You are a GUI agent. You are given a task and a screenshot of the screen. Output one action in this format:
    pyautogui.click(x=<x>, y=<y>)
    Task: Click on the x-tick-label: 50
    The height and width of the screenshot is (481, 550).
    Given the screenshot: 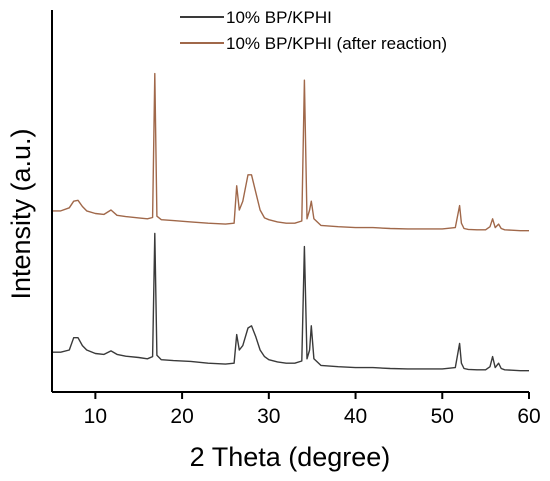 What is the action you would take?
    pyautogui.click(x=442, y=416)
    